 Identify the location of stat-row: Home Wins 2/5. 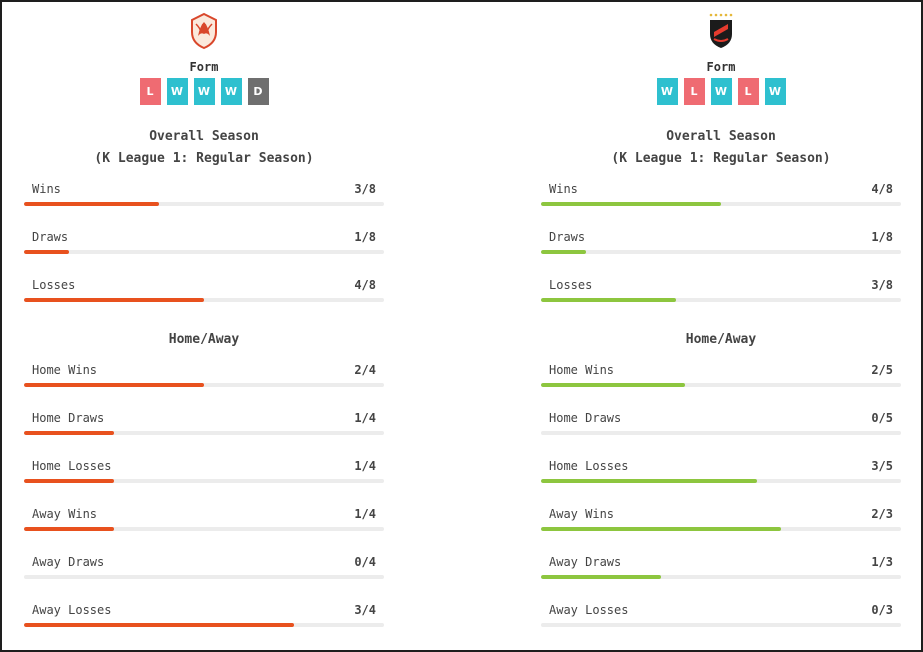
(721, 378).